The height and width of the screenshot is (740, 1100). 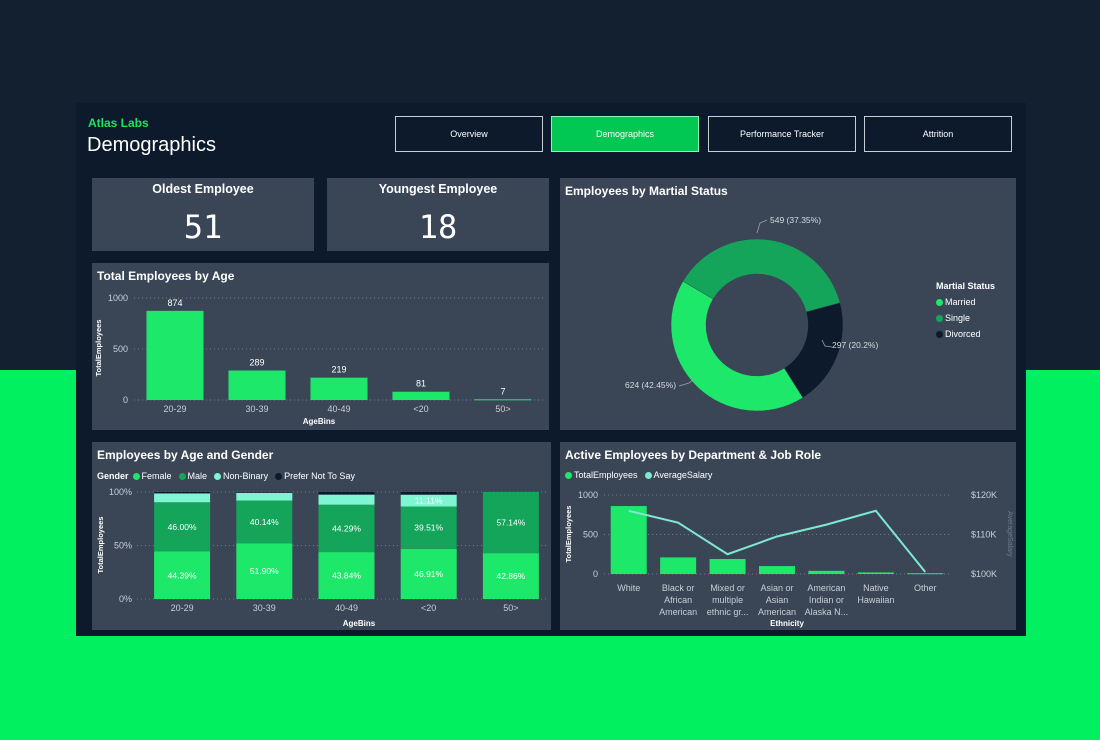 I want to click on kpi-youngest-value: 18, so click(x=438, y=227).